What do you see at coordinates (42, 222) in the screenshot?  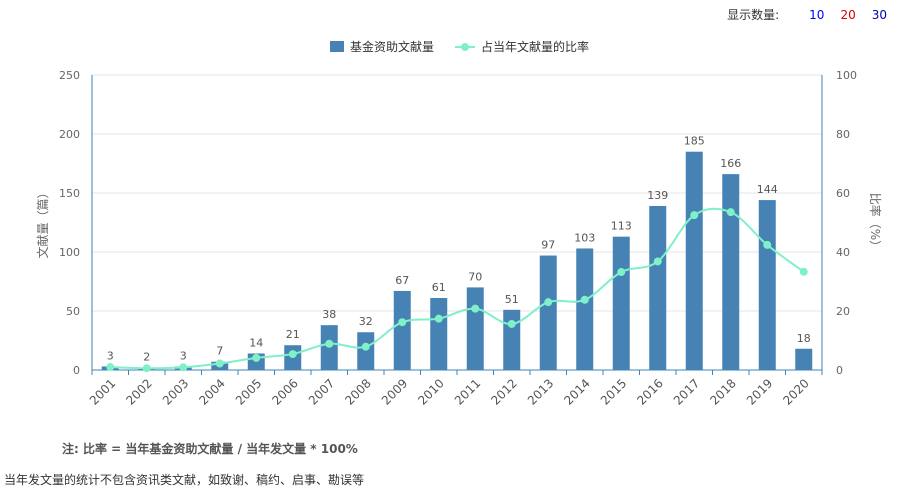 I see `y-left-axis-title: 文献量（篇）` at bounding box center [42, 222].